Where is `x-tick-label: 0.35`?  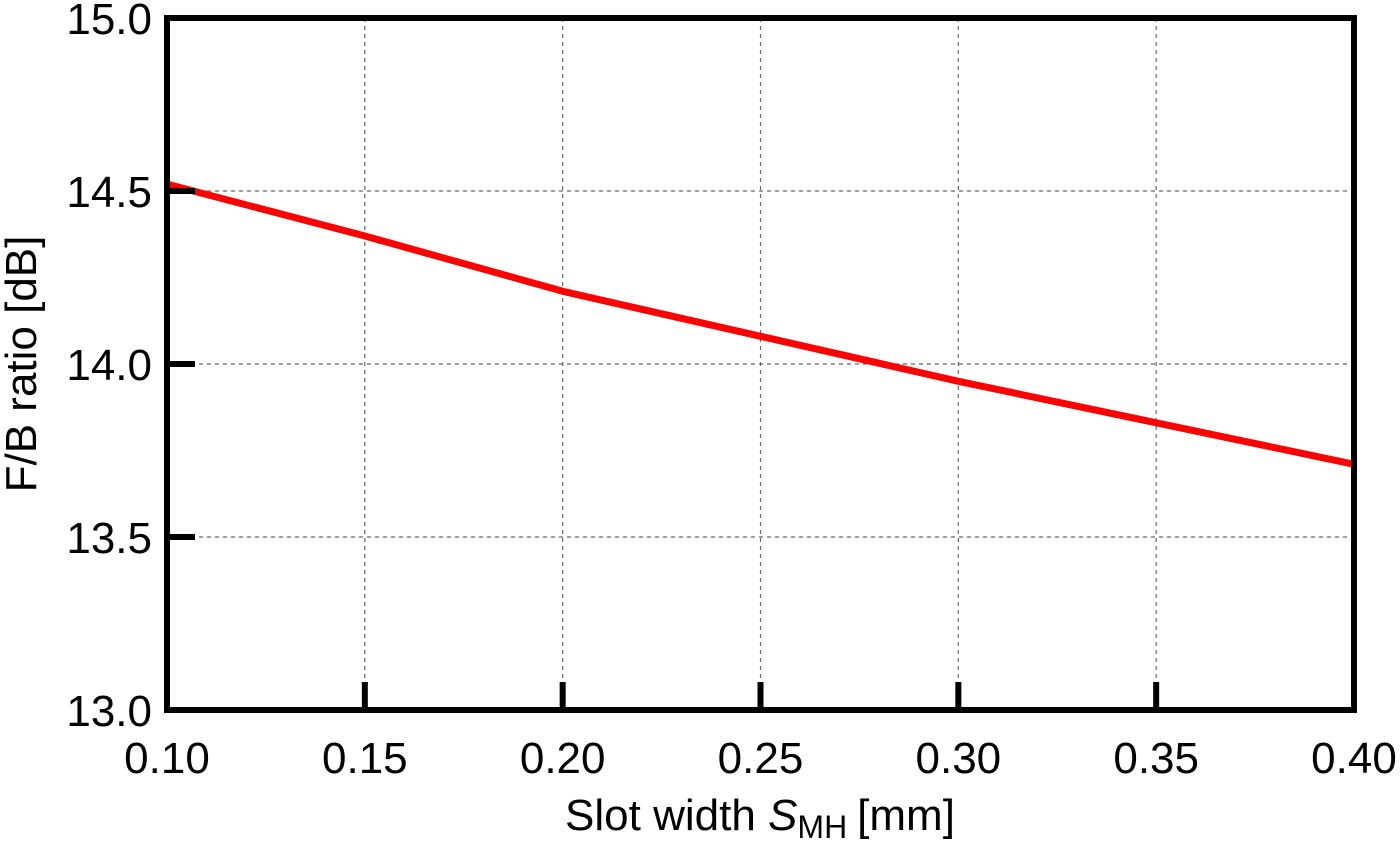
x-tick-label: 0.35 is located at coordinates (1156, 758).